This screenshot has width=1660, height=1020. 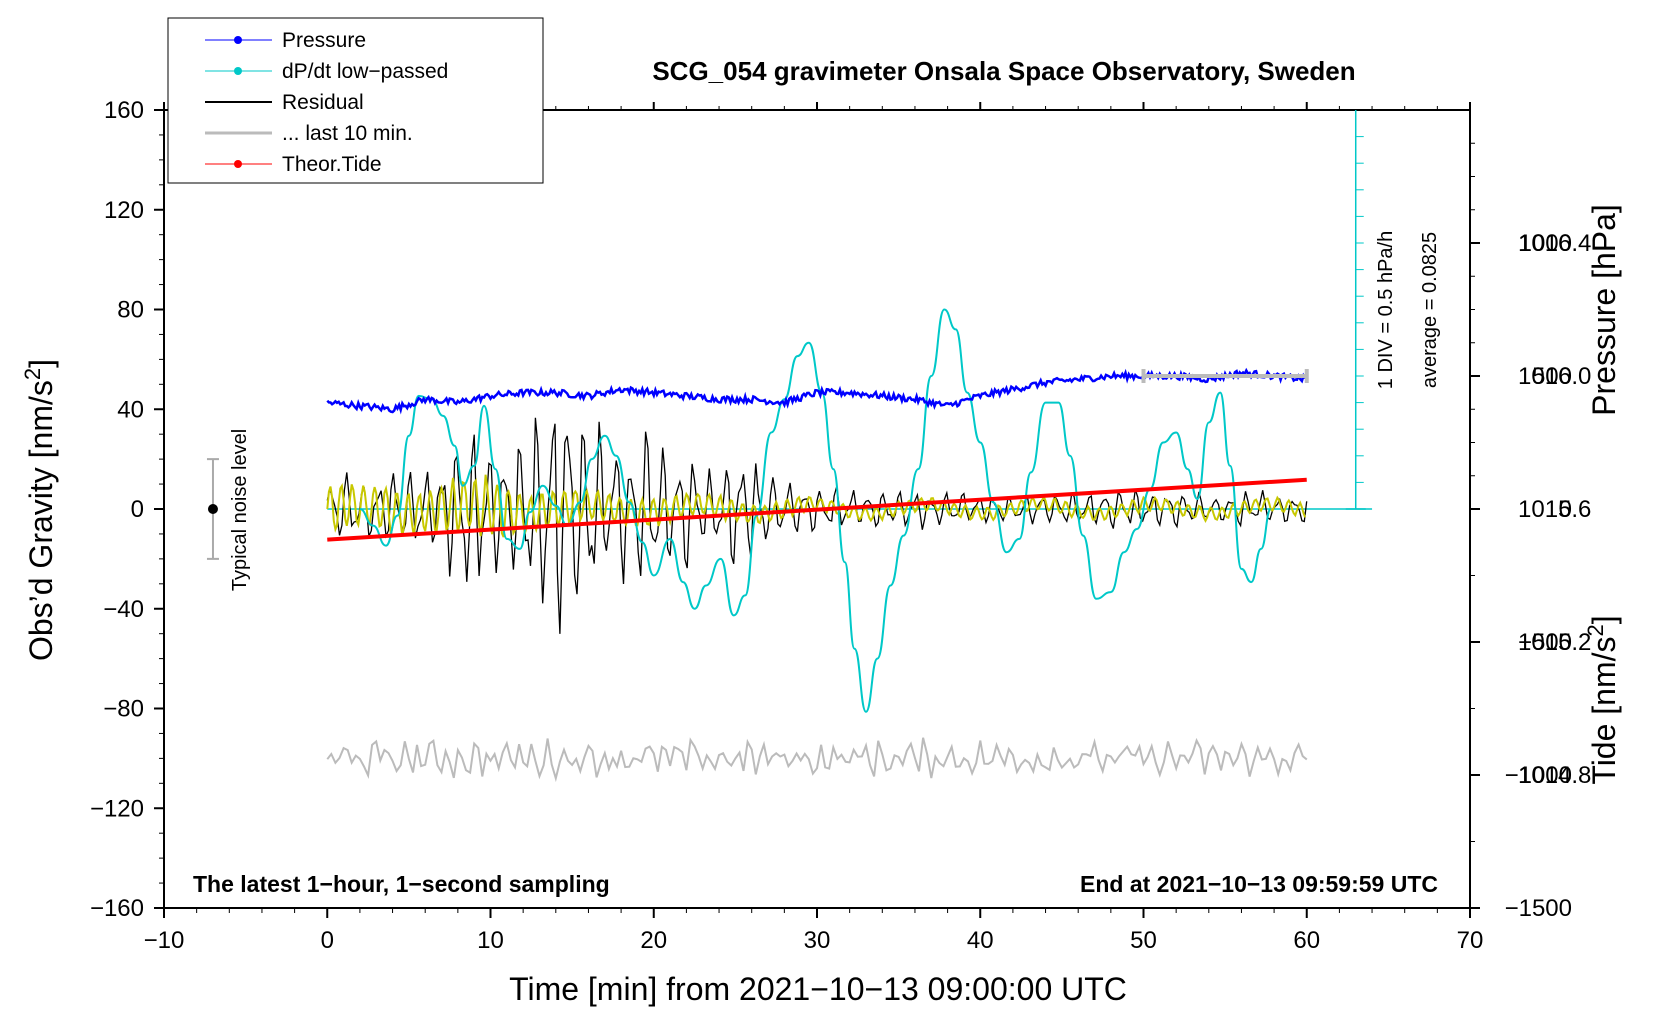 I want to click on legend-item-residual: Residual, so click(x=284, y=102).